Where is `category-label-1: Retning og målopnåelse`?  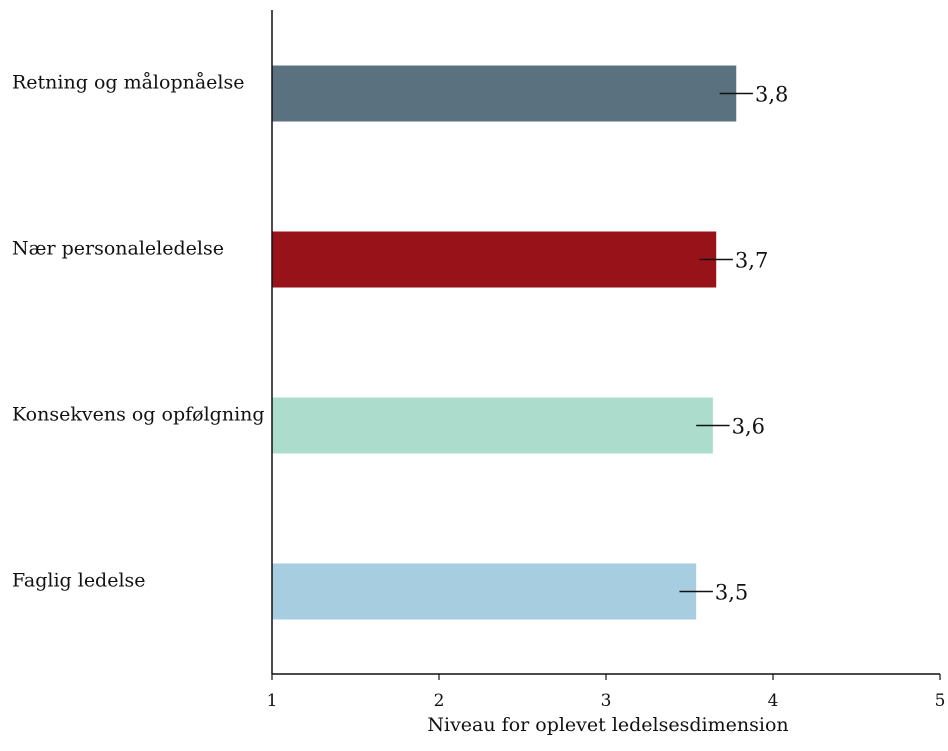 category-label-1: Retning og målopnåelse is located at coordinates (128, 83).